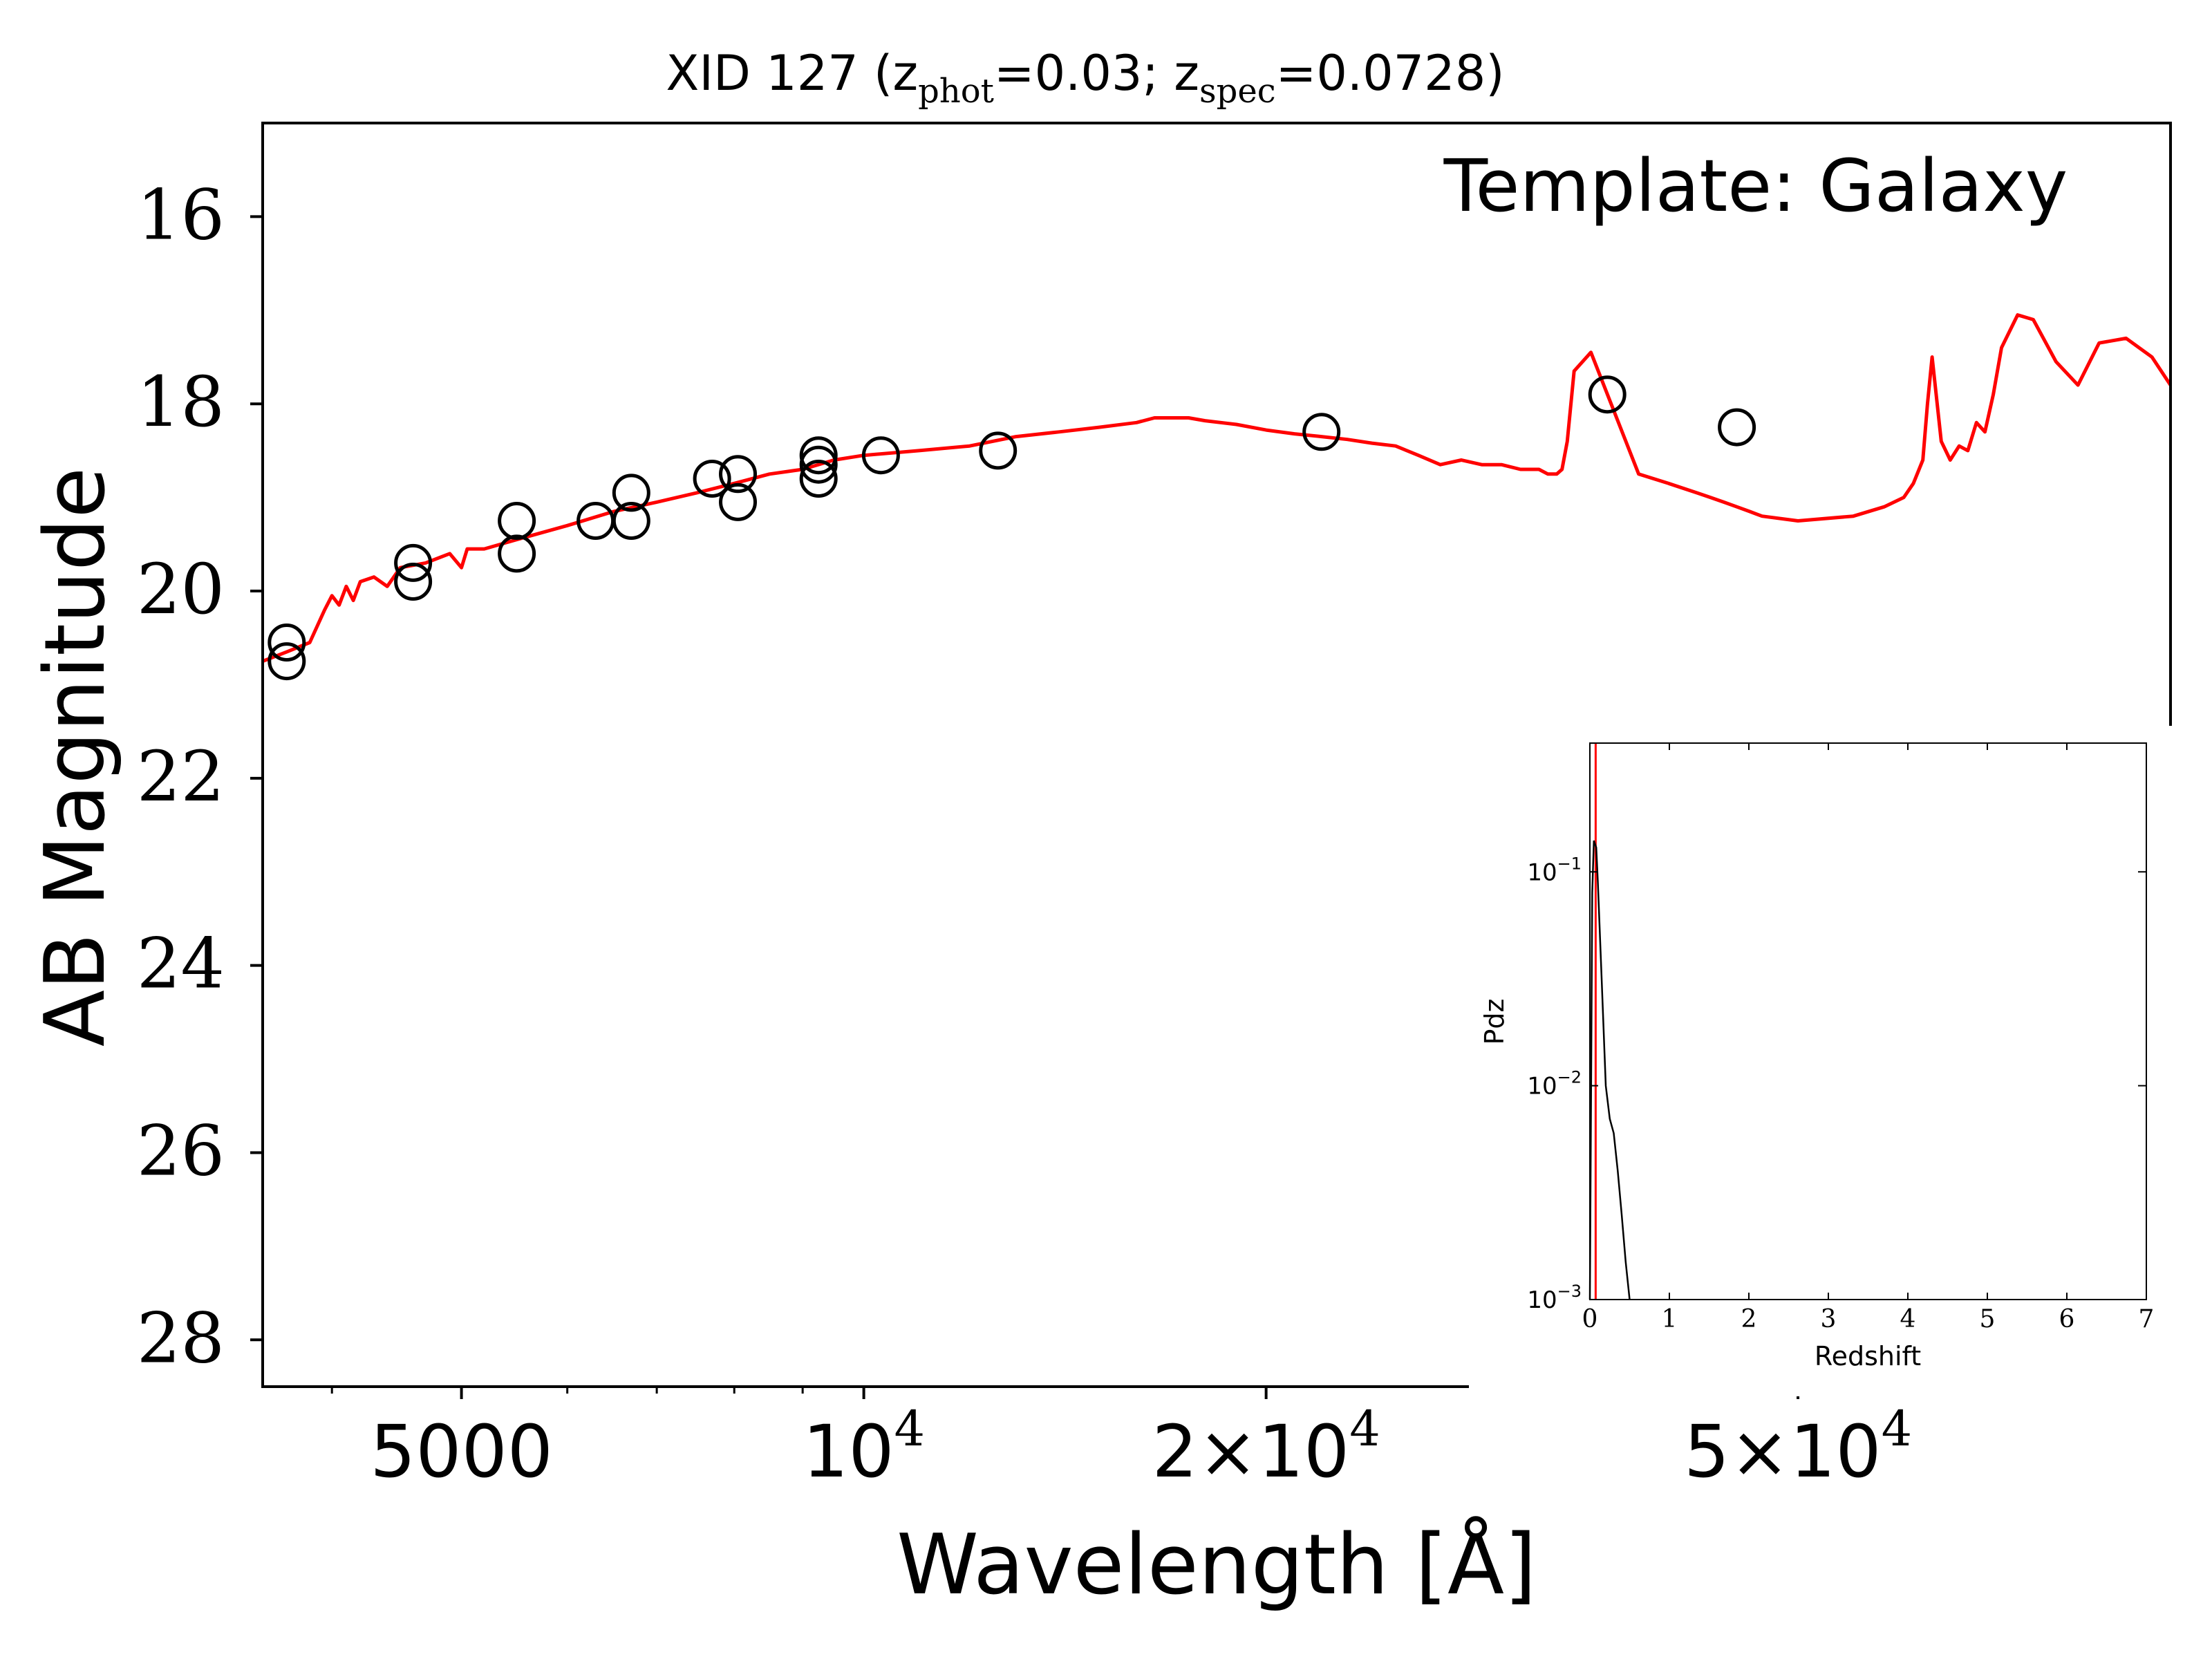  What do you see at coordinates (1494, 1022) in the screenshot?
I see `inset-y-axis-label: Pdz` at bounding box center [1494, 1022].